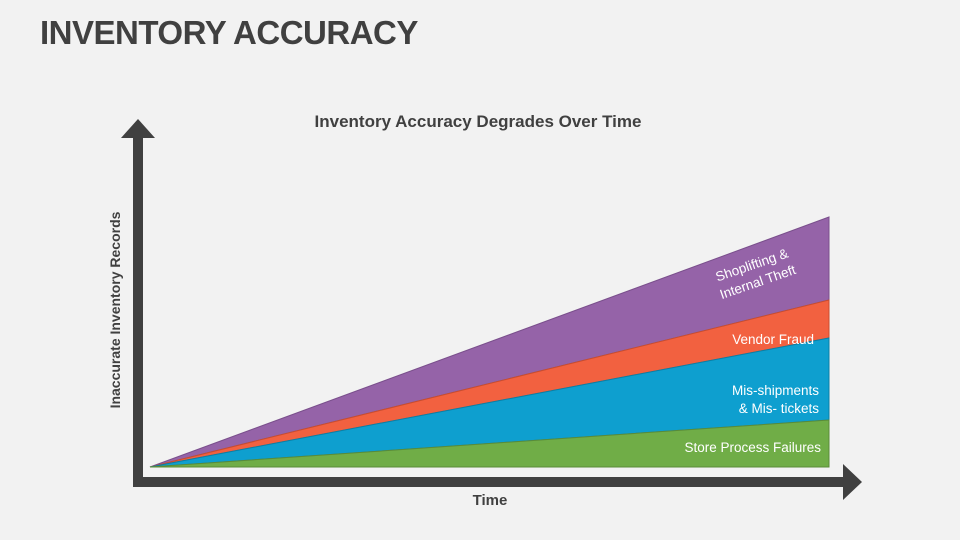  What do you see at coordinates (778, 408) in the screenshot?
I see `label-mis-line2: & Mis- tickets` at bounding box center [778, 408].